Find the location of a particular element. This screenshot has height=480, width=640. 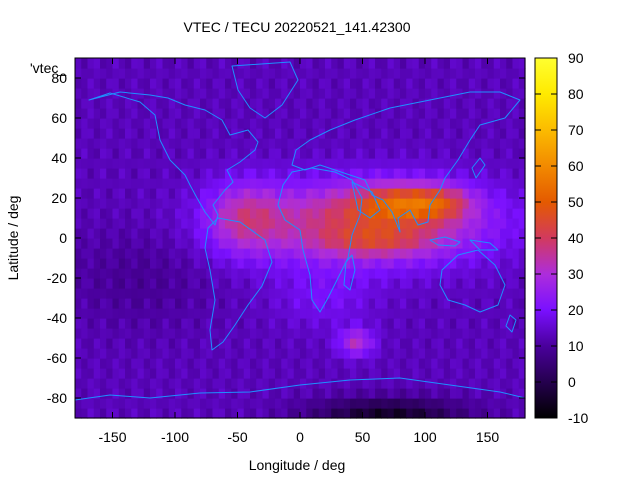

y-tick-label: 60 is located at coordinates (59, 118).